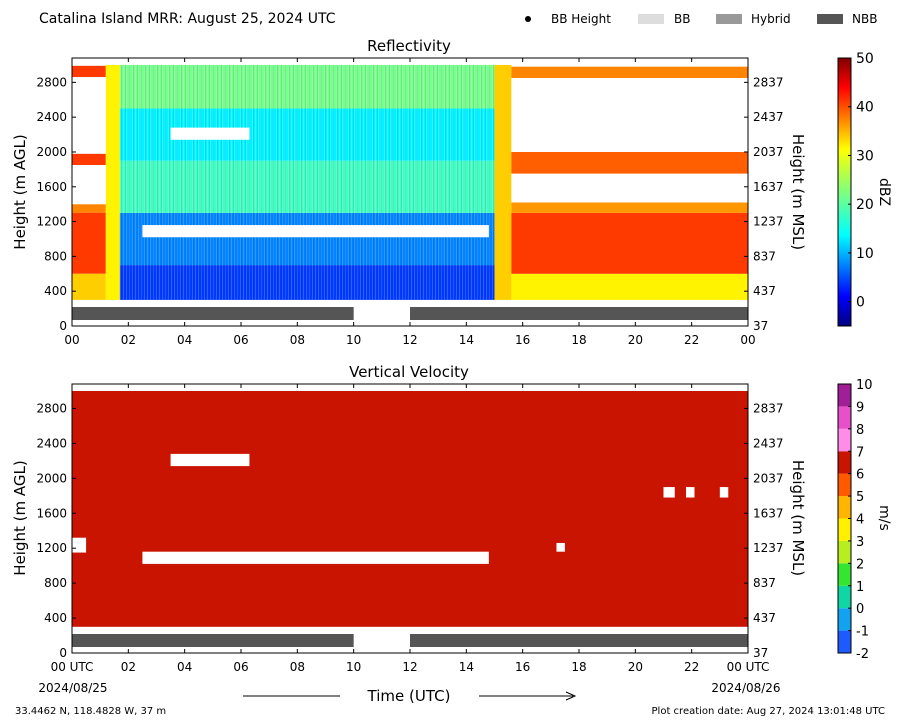 This screenshot has width=900, height=725. I want to click on y-tick-label: 2800, so click(51, 408).